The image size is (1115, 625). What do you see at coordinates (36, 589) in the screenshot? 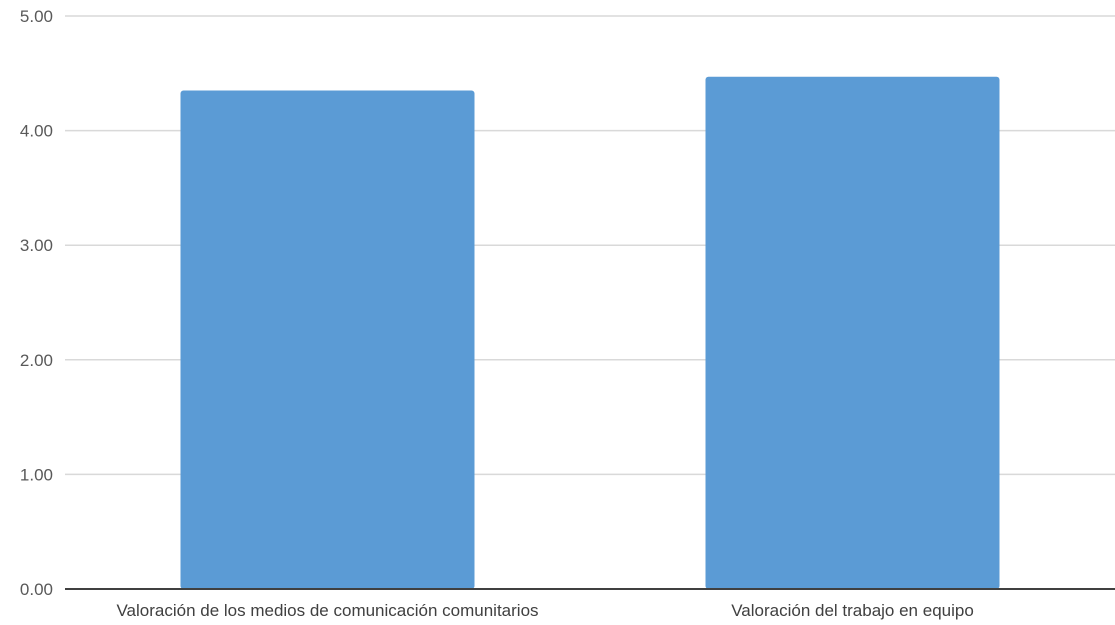
I see `y-tick-label: 0.00` at bounding box center [36, 589].